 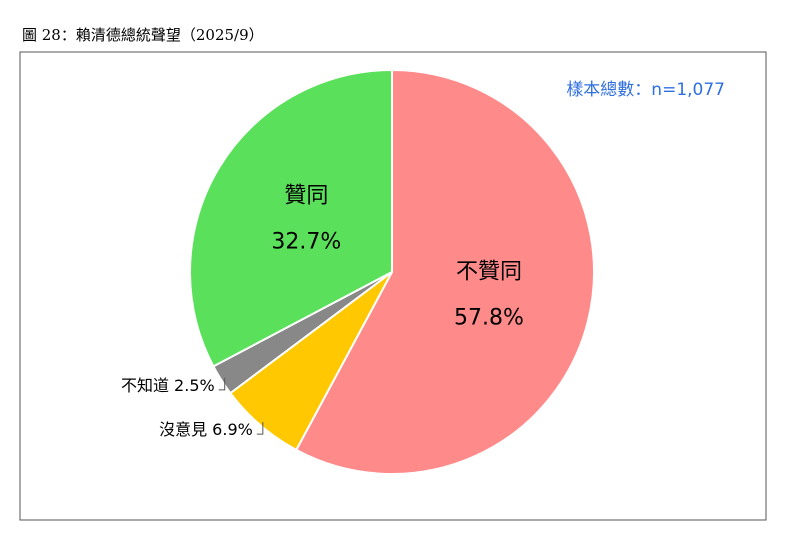 I want to click on slice-label: 不知道 2.5%, so click(x=168, y=384).